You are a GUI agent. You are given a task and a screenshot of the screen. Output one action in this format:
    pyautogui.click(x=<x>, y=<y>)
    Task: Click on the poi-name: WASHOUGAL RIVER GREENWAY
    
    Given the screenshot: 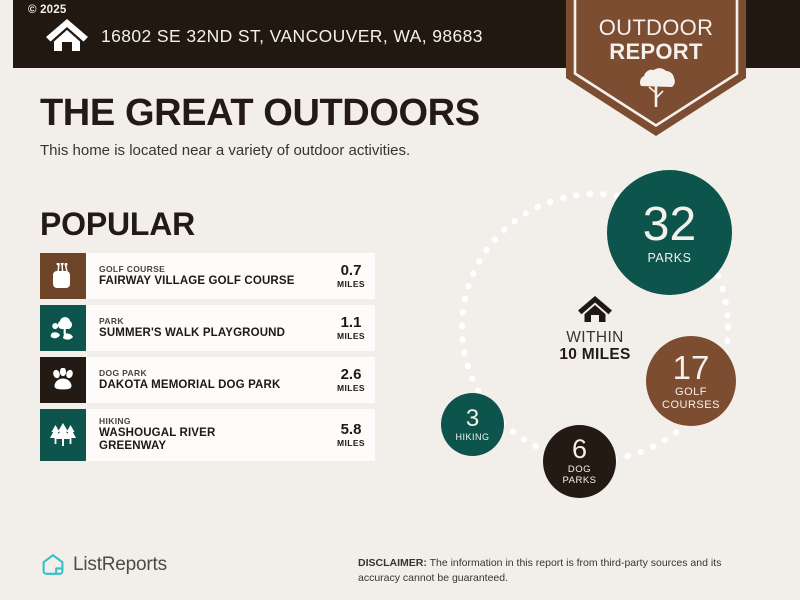 What is the action you would take?
    pyautogui.click(x=157, y=439)
    